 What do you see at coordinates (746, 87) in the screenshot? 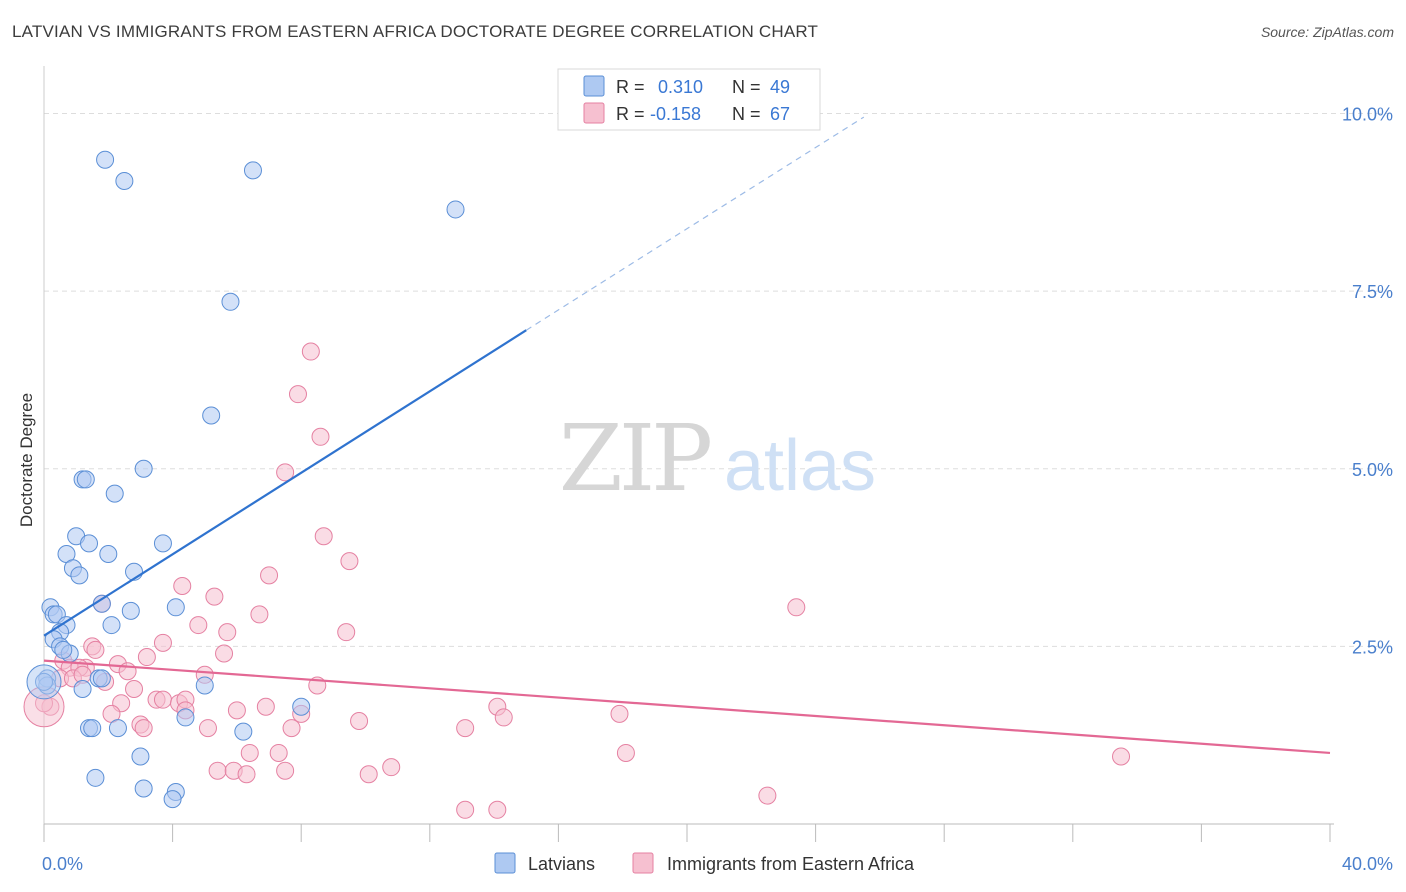
I see `legend-n-label-1: N =` at bounding box center [746, 87].